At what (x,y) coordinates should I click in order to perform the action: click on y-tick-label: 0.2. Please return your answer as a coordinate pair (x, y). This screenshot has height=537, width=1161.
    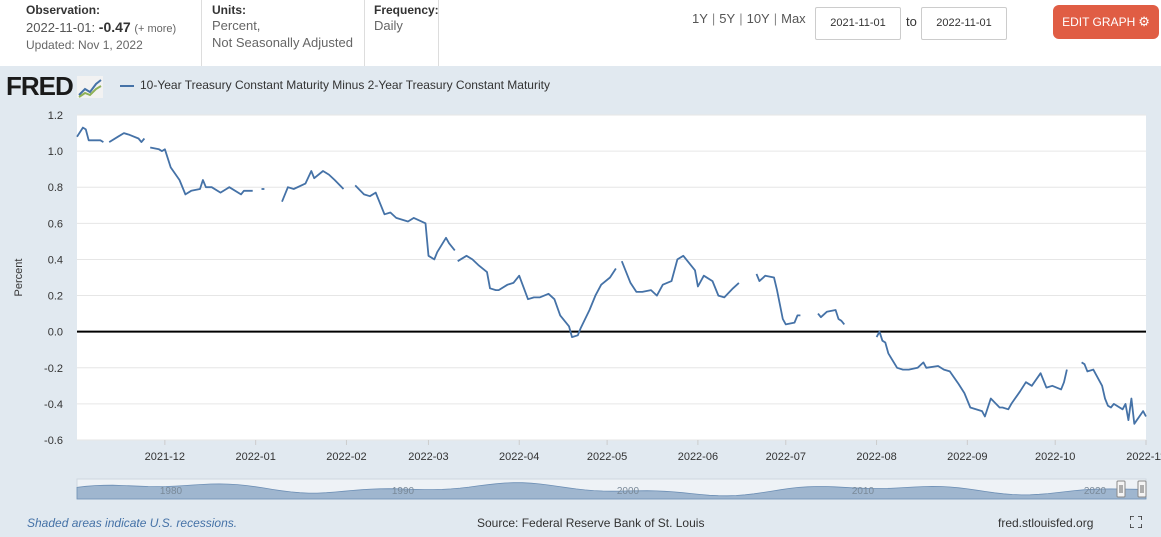
    Looking at the image, I should click on (55, 297).